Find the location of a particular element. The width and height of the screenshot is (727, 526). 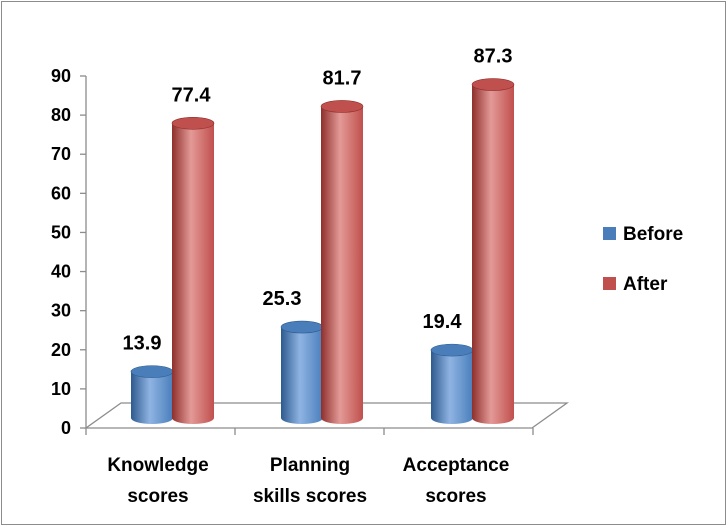

data-label-before-1: 25.3 is located at coordinates (282, 299).